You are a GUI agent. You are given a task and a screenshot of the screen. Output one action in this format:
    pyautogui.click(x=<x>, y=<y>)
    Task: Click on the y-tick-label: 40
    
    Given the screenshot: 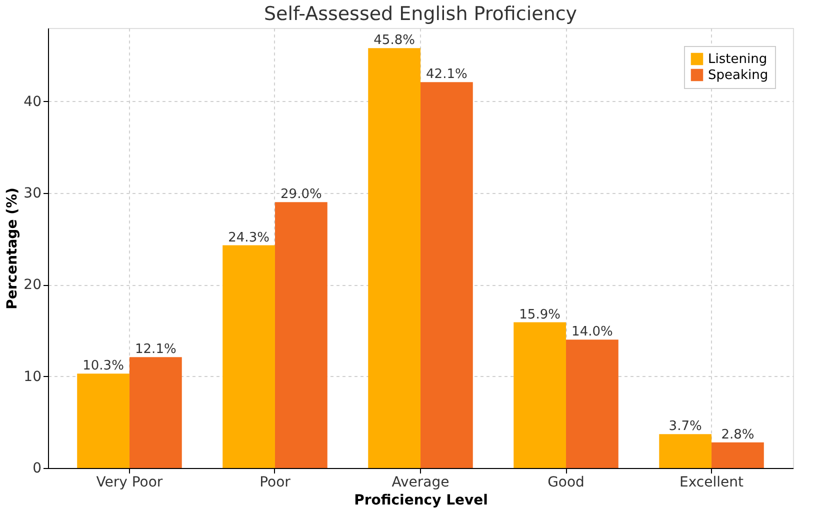 What is the action you would take?
    pyautogui.click(x=33, y=102)
    